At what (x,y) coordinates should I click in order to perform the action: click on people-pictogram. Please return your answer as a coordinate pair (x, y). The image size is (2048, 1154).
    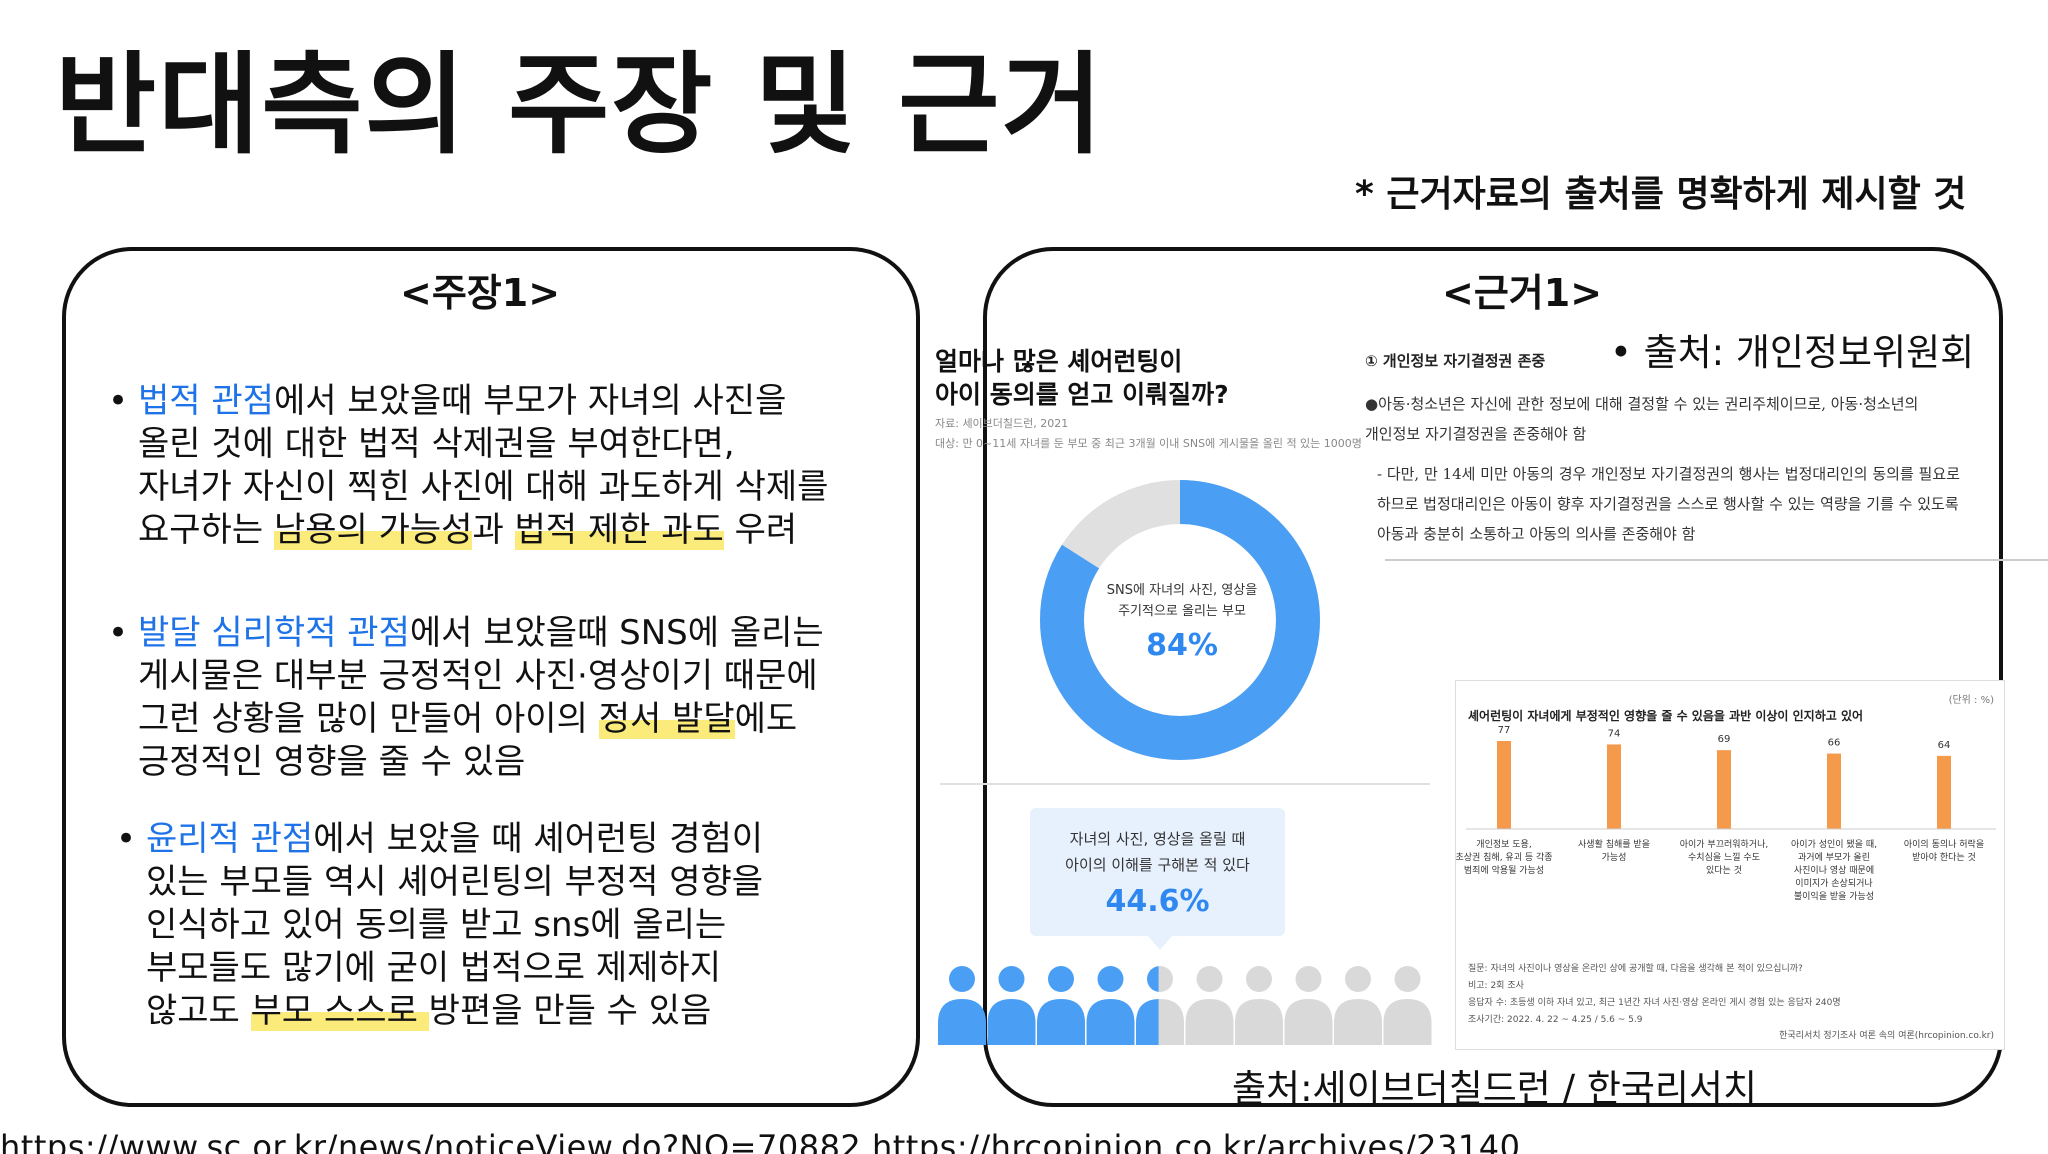
    Looking at the image, I should click on (1185, 1005).